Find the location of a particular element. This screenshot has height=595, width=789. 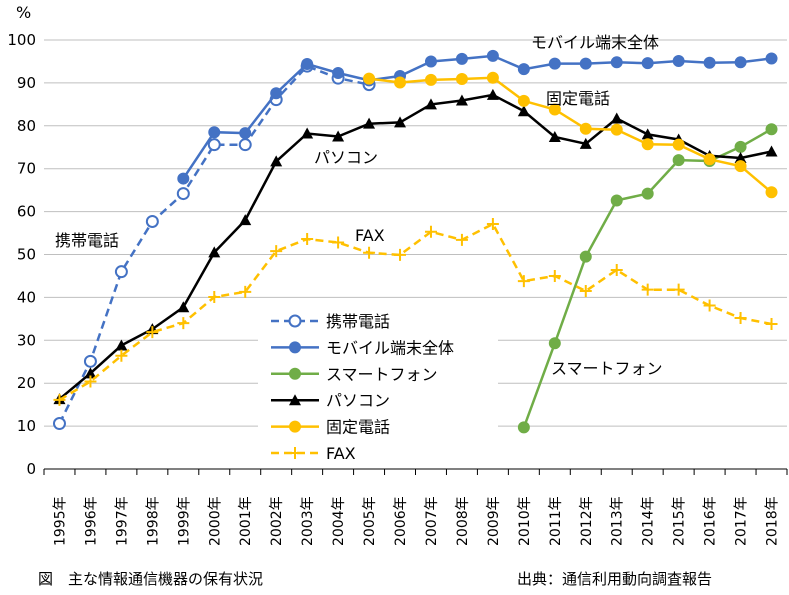

x-tick-label: 2000年 is located at coordinates (215, 521).